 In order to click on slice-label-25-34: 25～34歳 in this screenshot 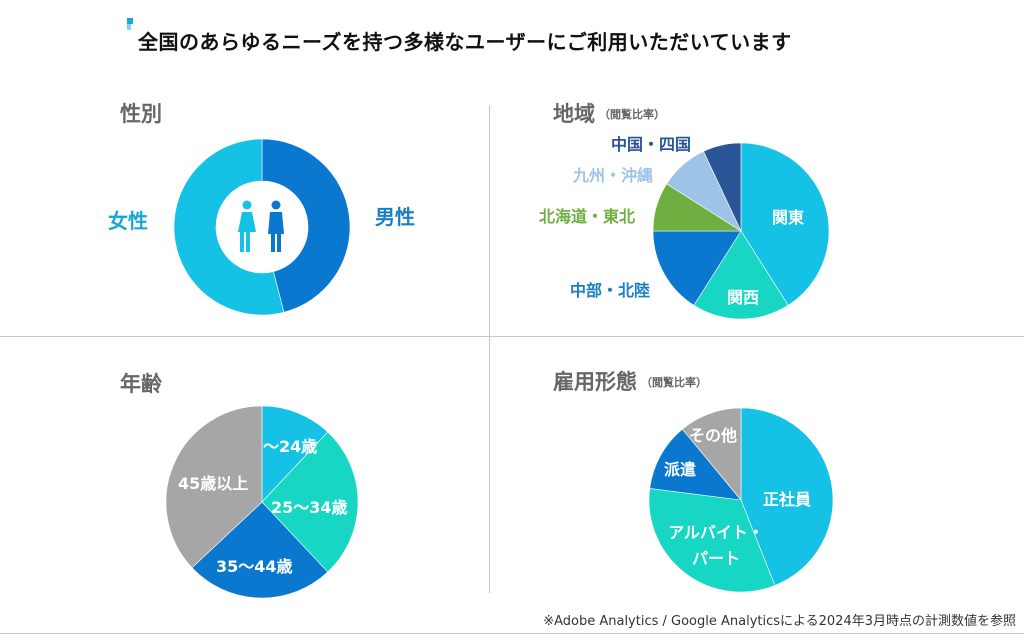, I will do `click(309, 507)`.